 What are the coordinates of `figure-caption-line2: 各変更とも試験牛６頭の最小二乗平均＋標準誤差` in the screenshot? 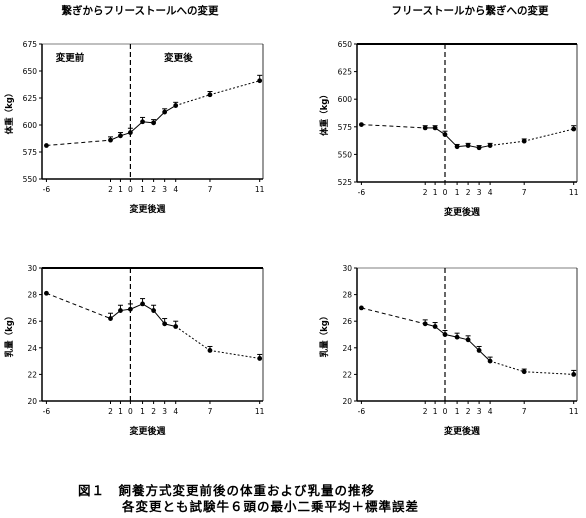 It's located at (271, 506).